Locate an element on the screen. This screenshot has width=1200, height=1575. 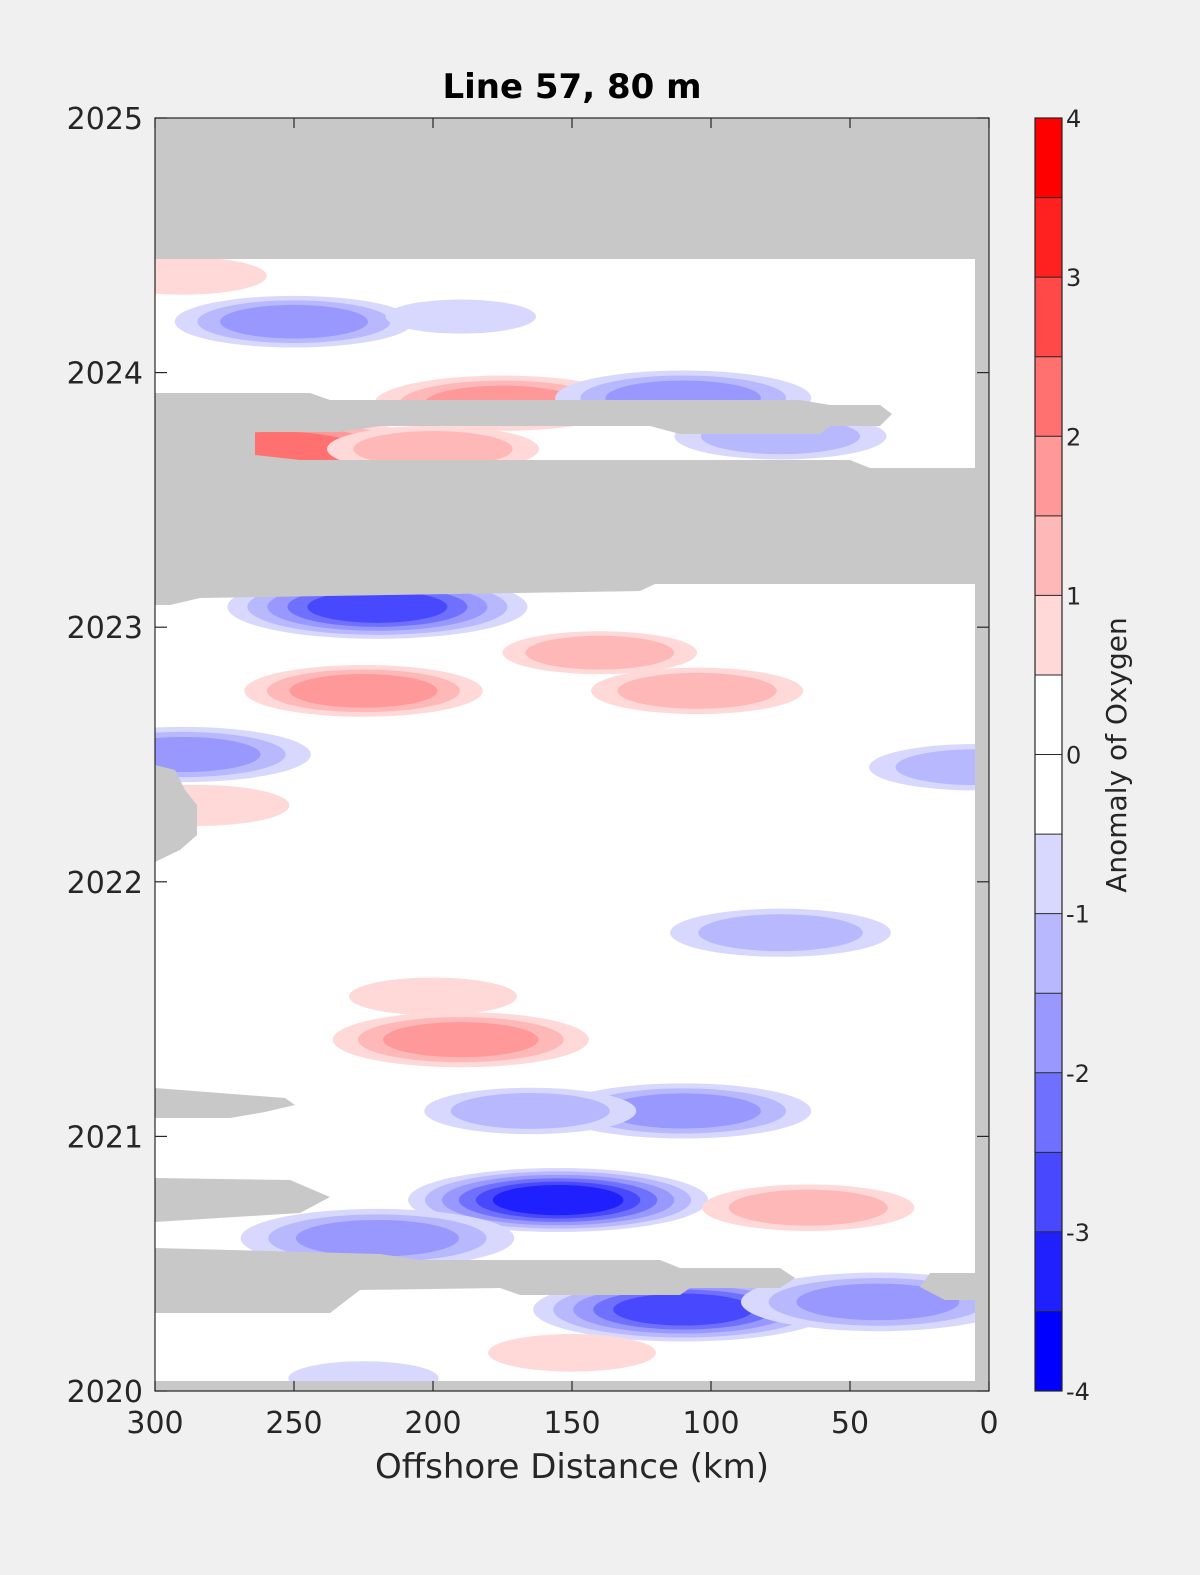
x-tick-label: 100 is located at coordinates (710, 1423).